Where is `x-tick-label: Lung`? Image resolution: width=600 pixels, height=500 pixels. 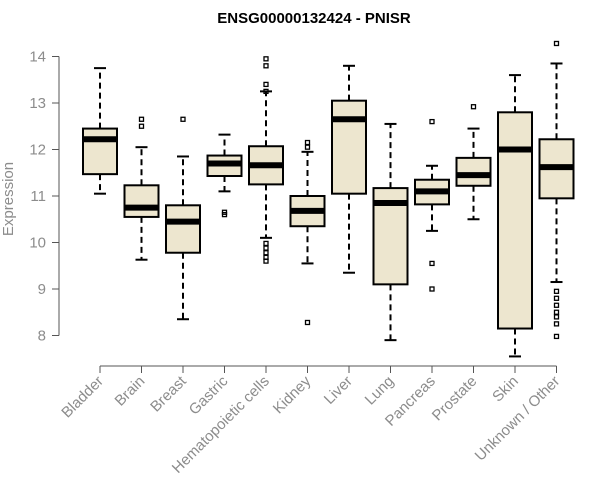 x-tick-label: Lung is located at coordinates (380, 391).